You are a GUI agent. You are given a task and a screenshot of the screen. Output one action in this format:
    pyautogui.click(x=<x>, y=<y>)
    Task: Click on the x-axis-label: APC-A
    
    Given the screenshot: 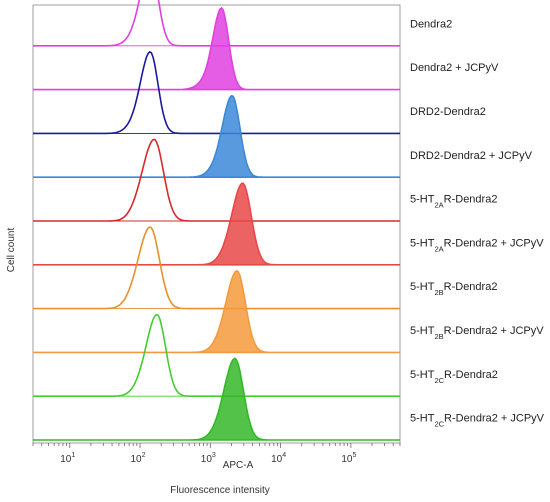 What is the action you would take?
    pyautogui.click(x=238, y=465)
    